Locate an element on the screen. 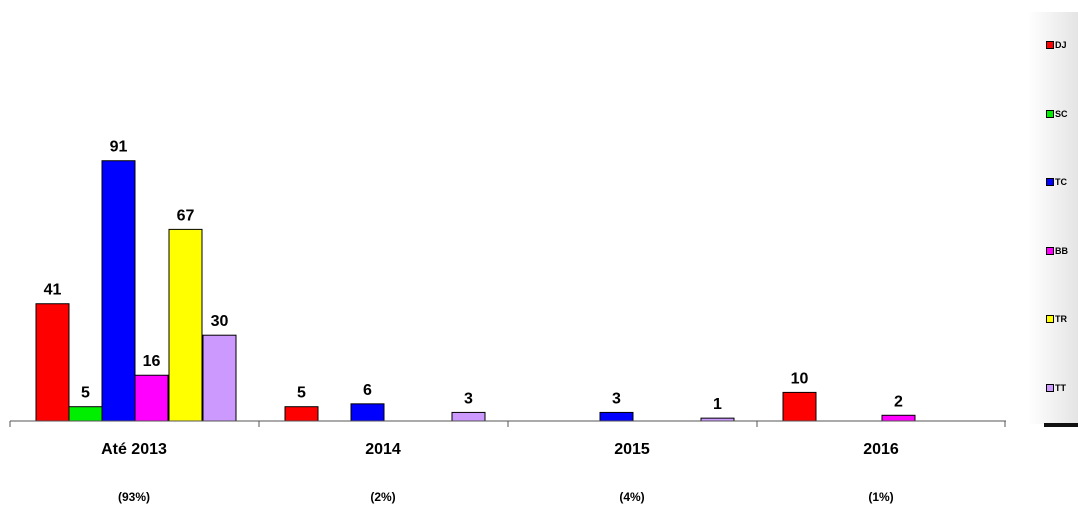  legend-swatch-bb is located at coordinates (1050, 250).